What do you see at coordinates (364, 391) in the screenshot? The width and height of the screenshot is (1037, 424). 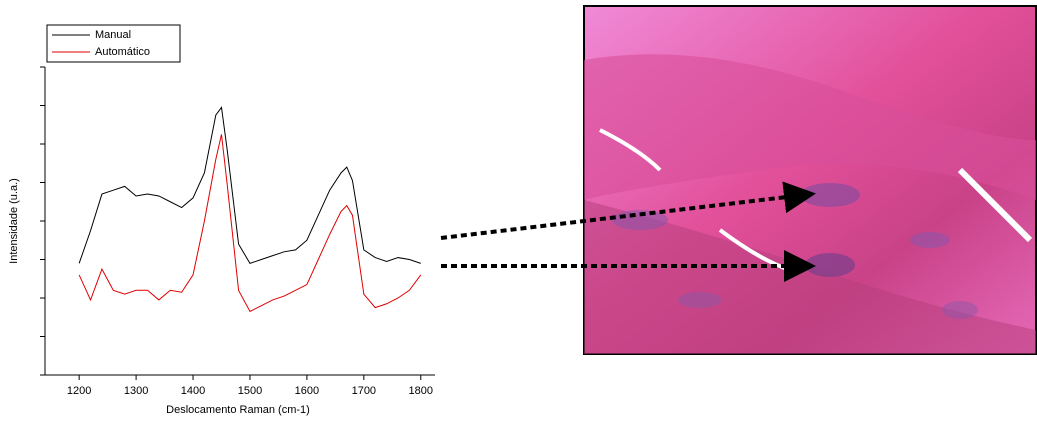 I see `x-tick-label: 1700` at bounding box center [364, 391].